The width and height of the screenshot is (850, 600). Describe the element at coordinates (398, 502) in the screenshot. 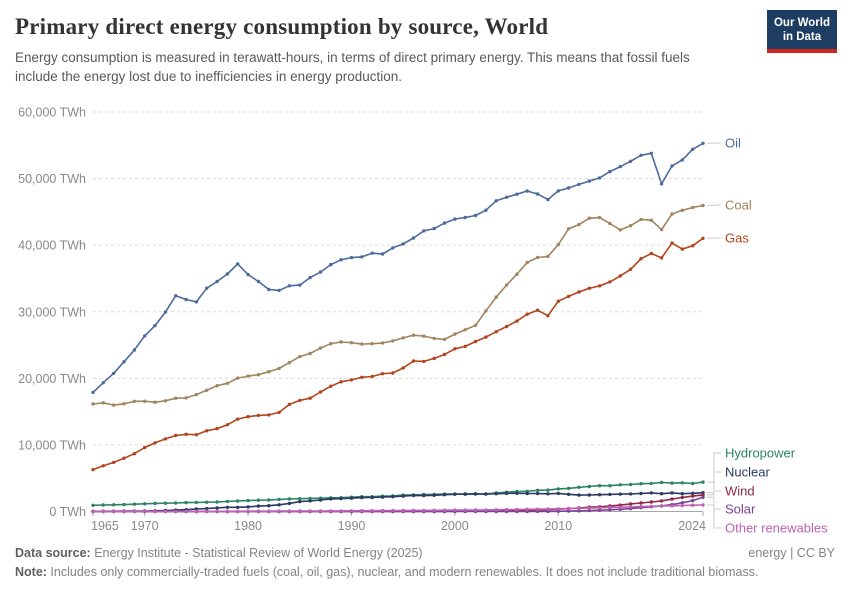

I see `series-line-nuclear` at that location.